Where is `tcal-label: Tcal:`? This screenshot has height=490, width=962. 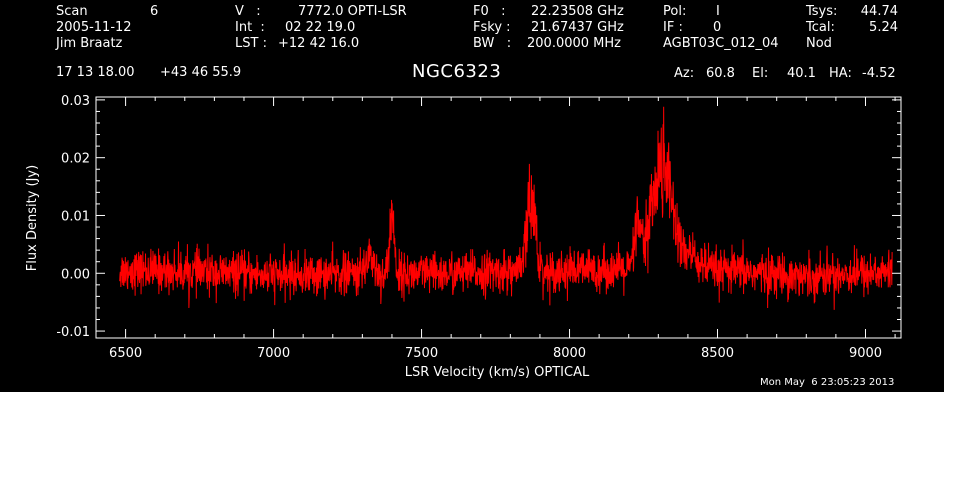 tcal-label: Tcal: is located at coordinates (820, 27).